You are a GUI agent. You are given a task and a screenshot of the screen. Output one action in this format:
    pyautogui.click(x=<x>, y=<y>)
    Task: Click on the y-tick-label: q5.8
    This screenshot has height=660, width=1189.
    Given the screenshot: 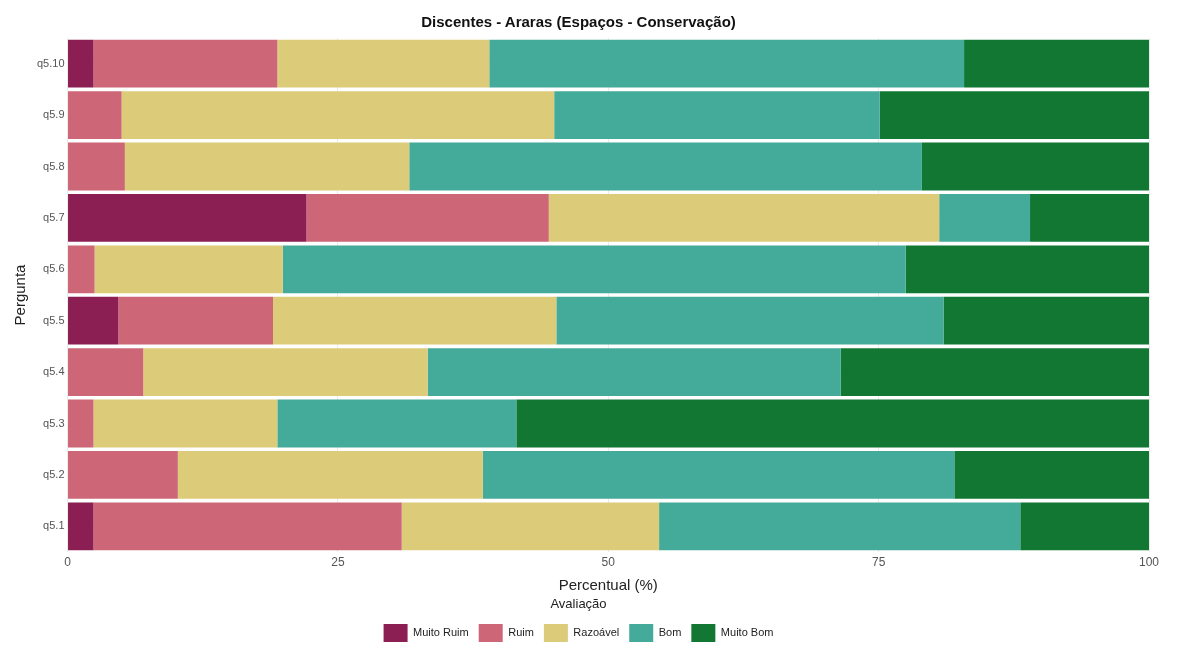 What is the action you would take?
    pyautogui.click(x=54, y=165)
    